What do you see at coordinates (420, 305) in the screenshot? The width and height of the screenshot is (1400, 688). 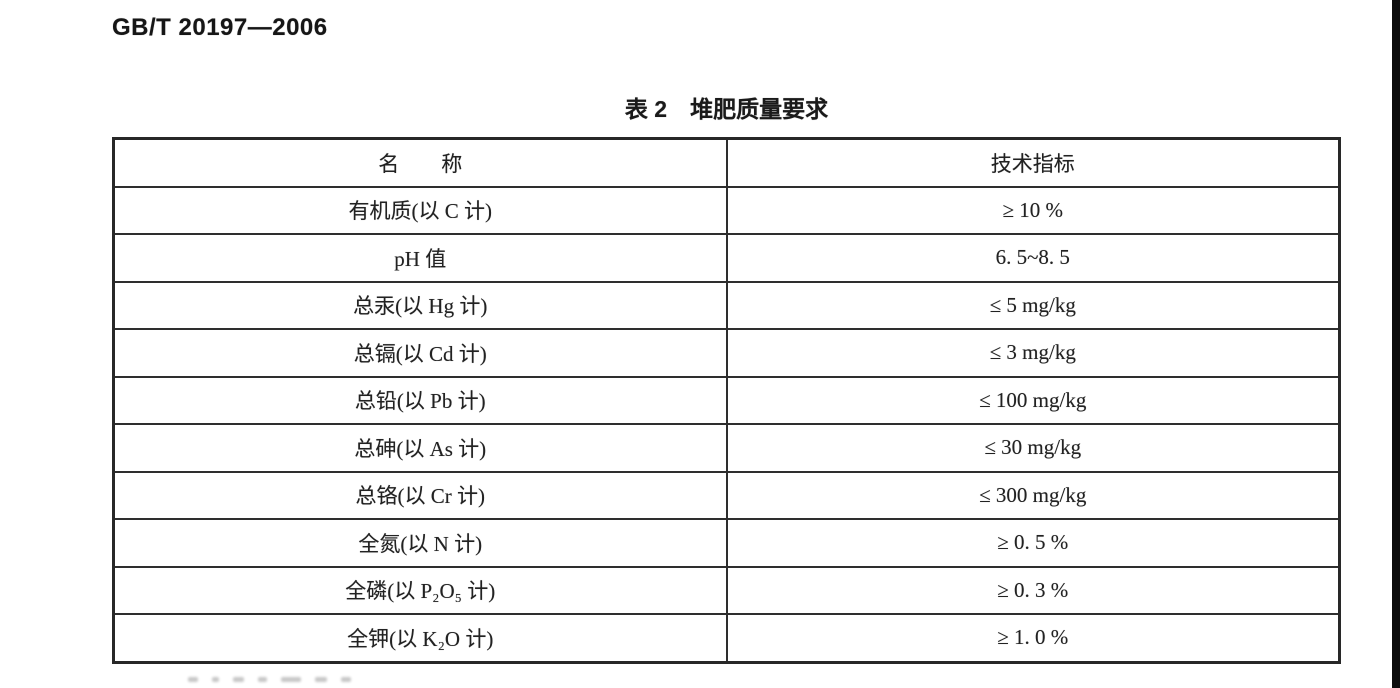 I see `parameter-name-cell: 总汞(以 Hg 计)` at bounding box center [420, 305].